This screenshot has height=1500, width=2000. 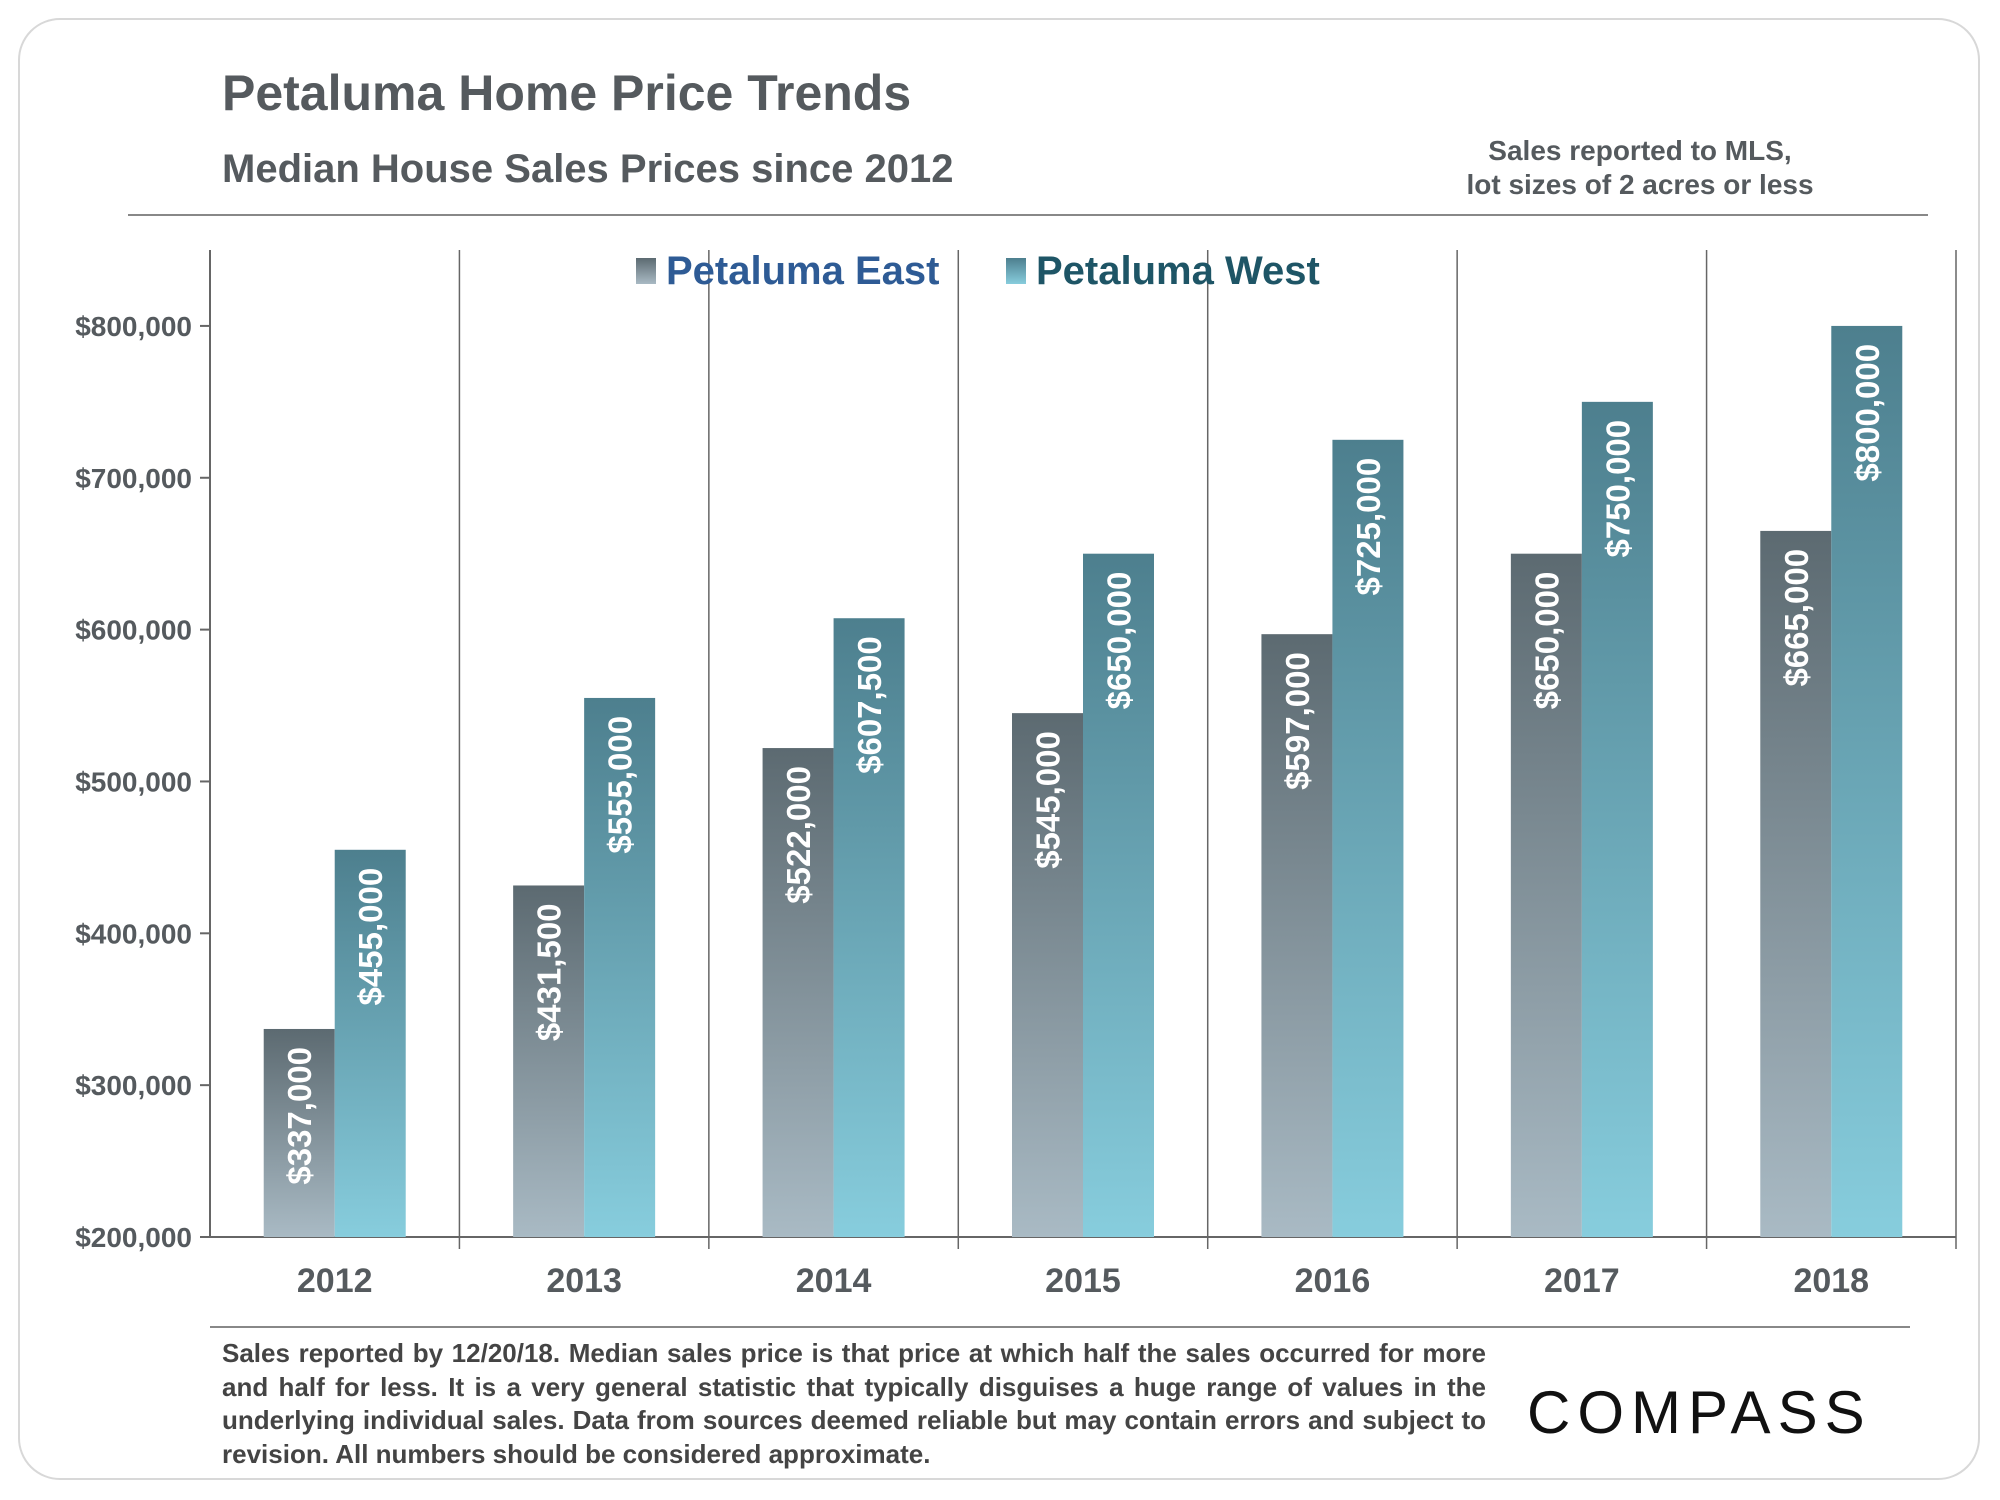 I want to click on source-note-line-2: lot sizes of 2 acres or less, so click(x=1640, y=184).